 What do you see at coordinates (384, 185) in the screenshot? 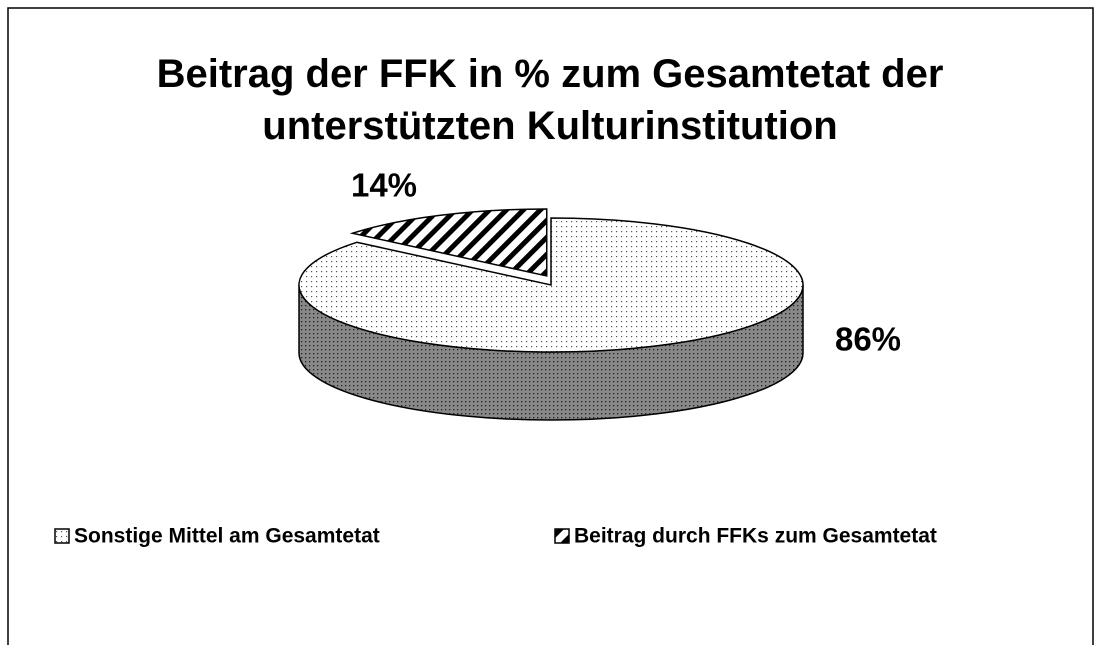
I see `data-label: 14%` at bounding box center [384, 185].